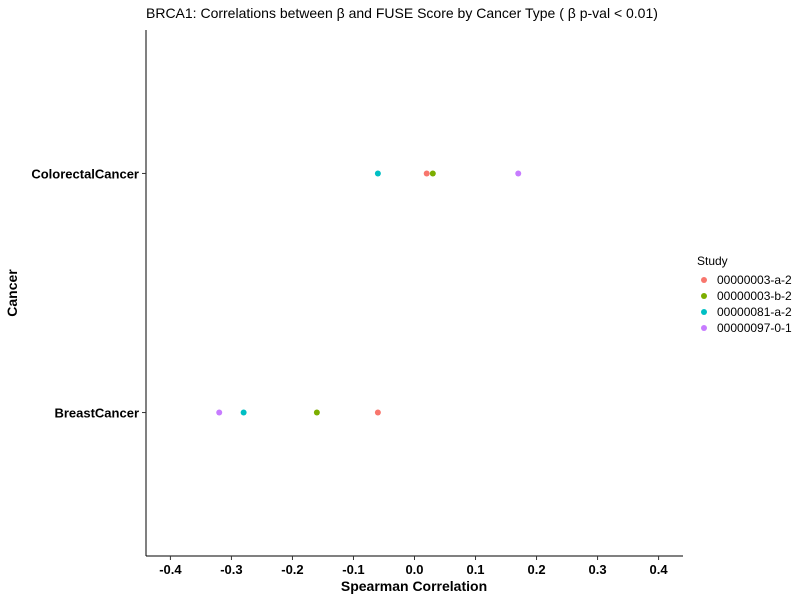 This screenshot has width=800, height=600. I want to click on x-ticks: -0.4 -0.3 -0.2 -0.1 0.0 0.1 0.2 0.3 0.4, so click(413, 566).